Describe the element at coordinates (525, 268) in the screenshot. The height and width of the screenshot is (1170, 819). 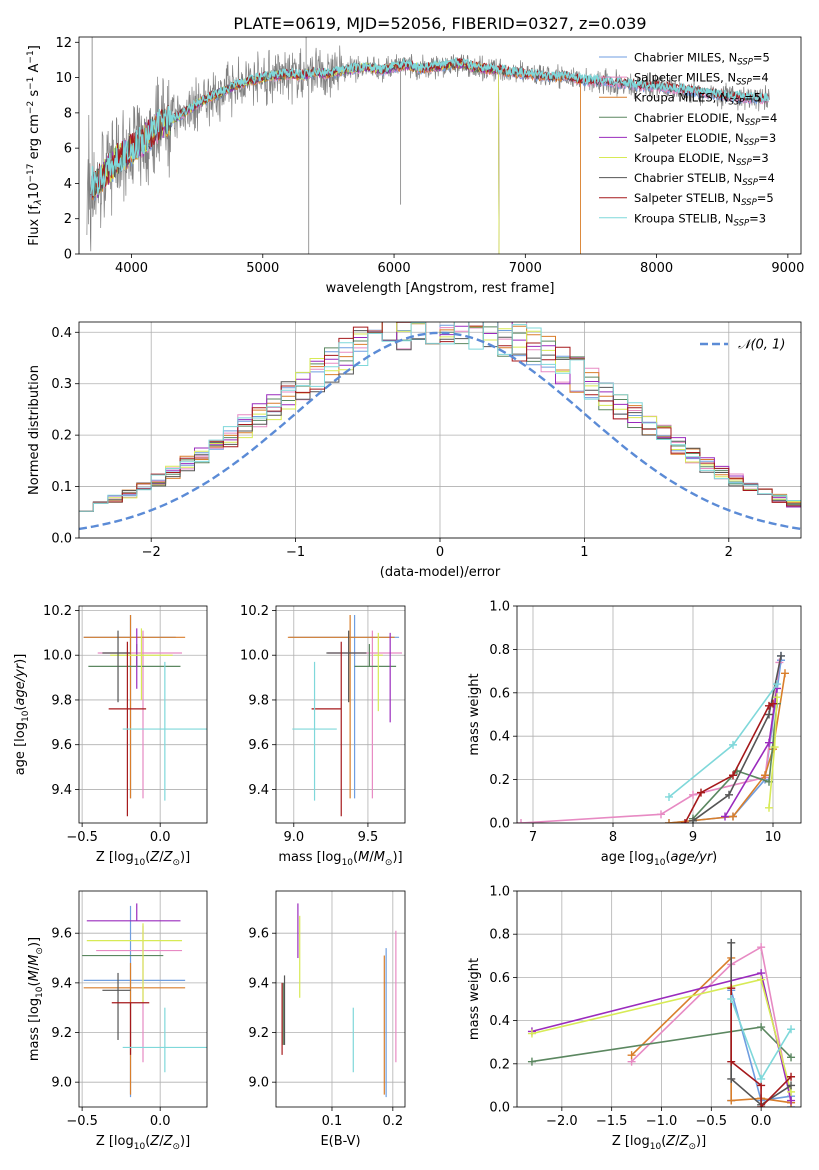
I see `x-tick-label: 7000` at that location.